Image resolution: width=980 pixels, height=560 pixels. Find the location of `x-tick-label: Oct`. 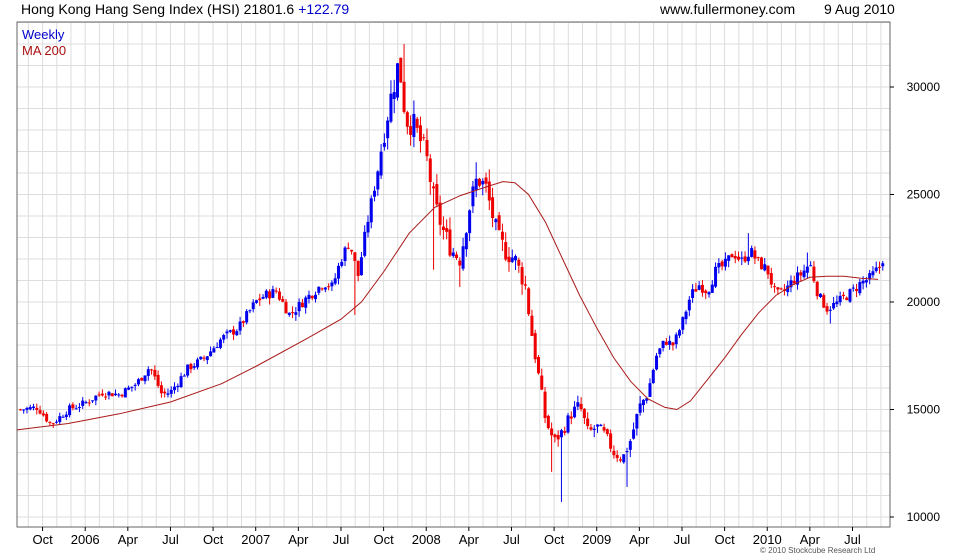

x-tick-label: Oct is located at coordinates (554, 539).